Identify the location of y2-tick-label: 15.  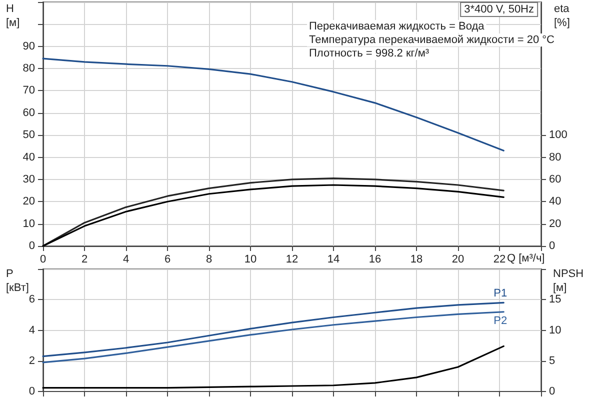
(555, 300).